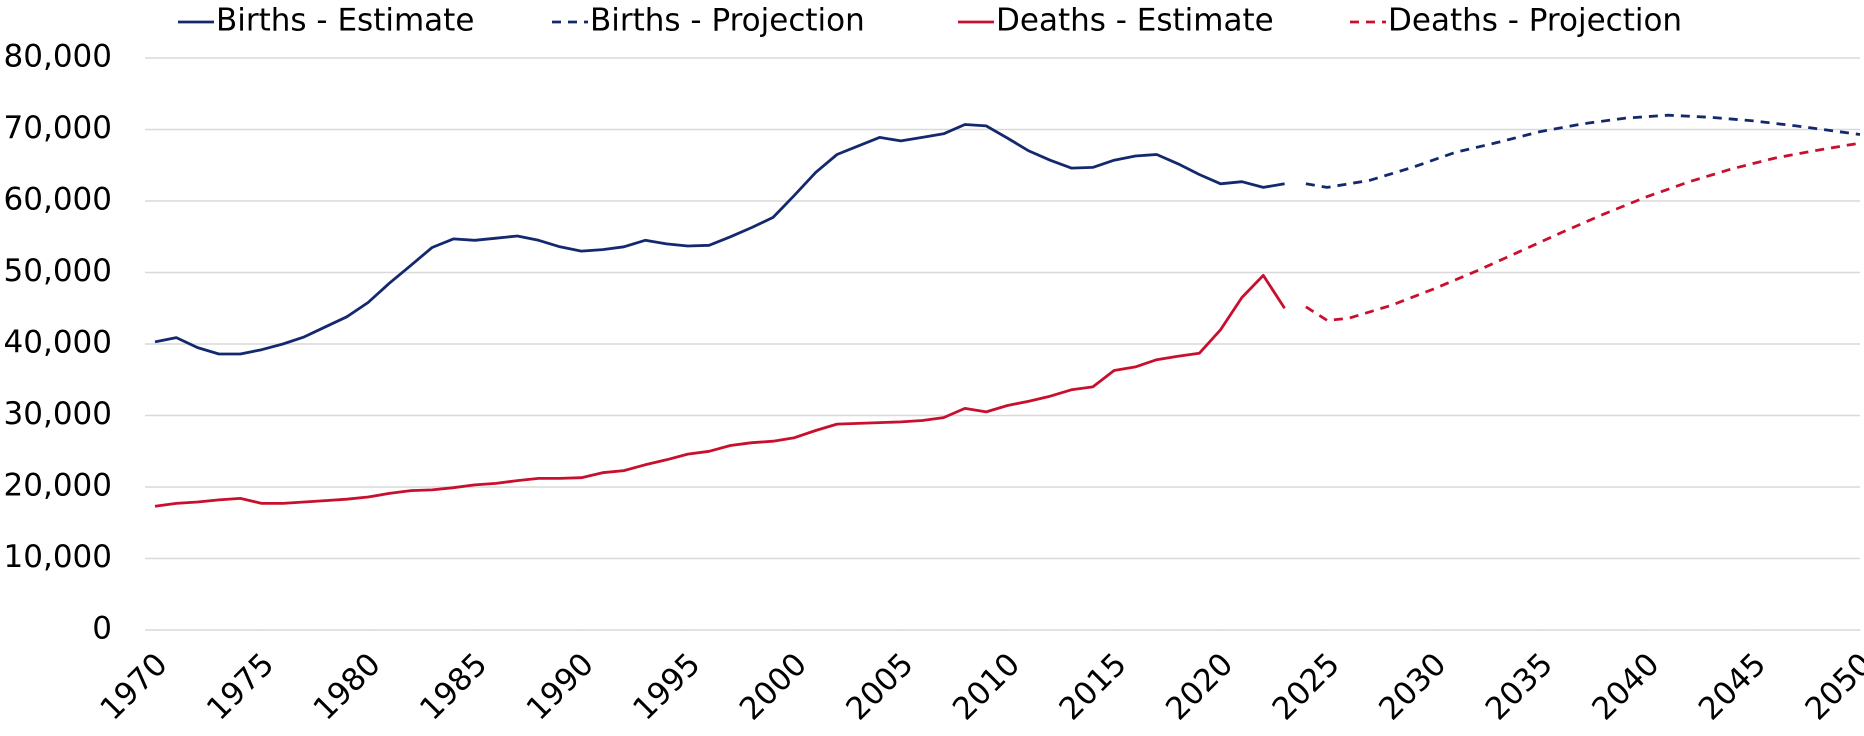 Image resolution: width=1864 pixels, height=736 pixels. What do you see at coordinates (58, 486) in the screenshot?
I see `y-tick-label: 20,000` at bounding box center [58, 486].